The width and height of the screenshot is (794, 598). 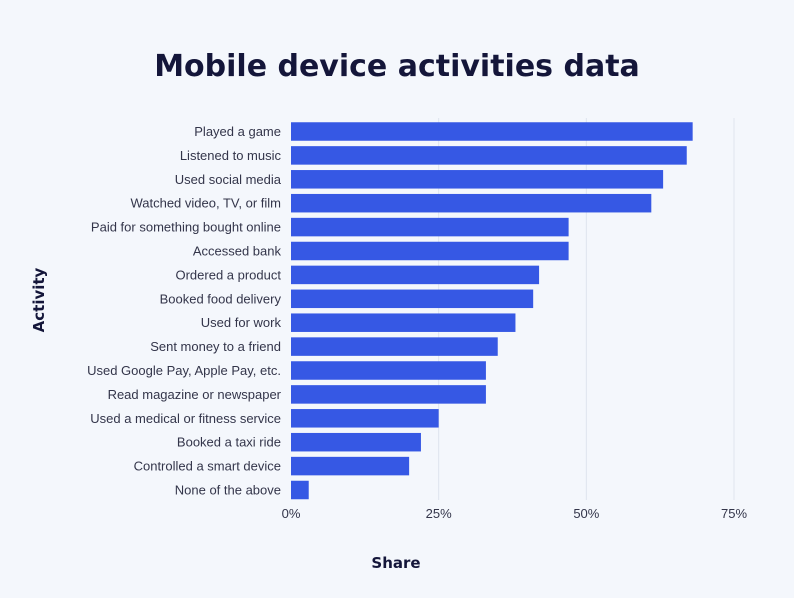 I want to click on category-label: Sent money to a friend, so click(x=215, y=346).